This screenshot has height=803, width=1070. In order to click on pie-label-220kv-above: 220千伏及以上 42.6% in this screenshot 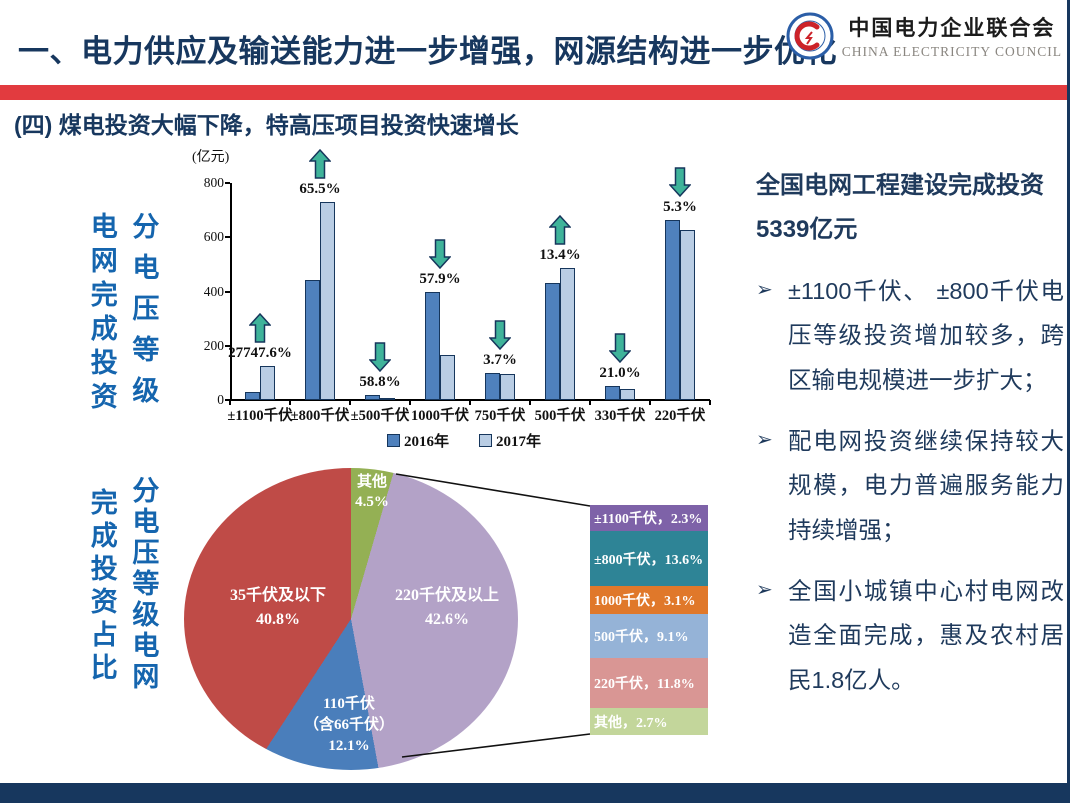, I will do `click(446, 607)`.